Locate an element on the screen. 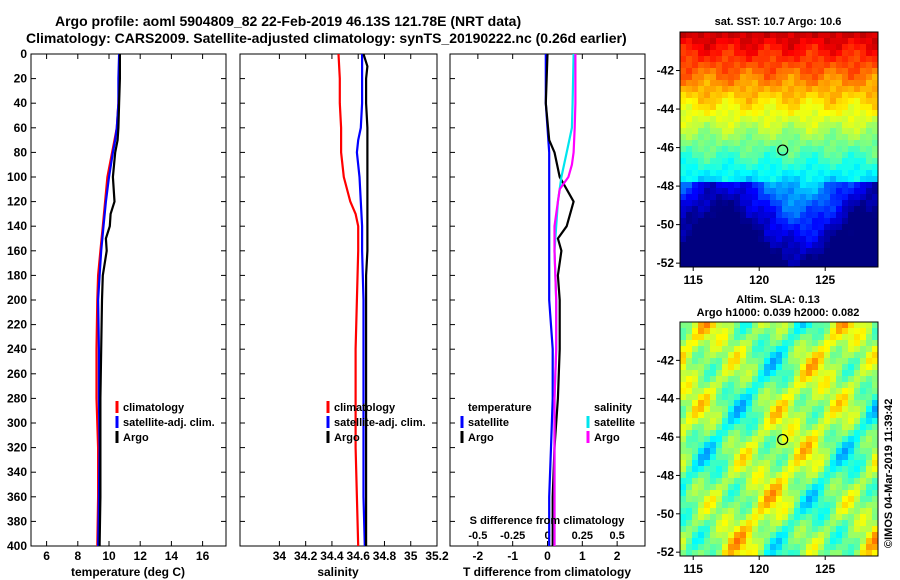 The image size is (900, 580). depth-tick-label: 80 is located at coordinates (21, 152).